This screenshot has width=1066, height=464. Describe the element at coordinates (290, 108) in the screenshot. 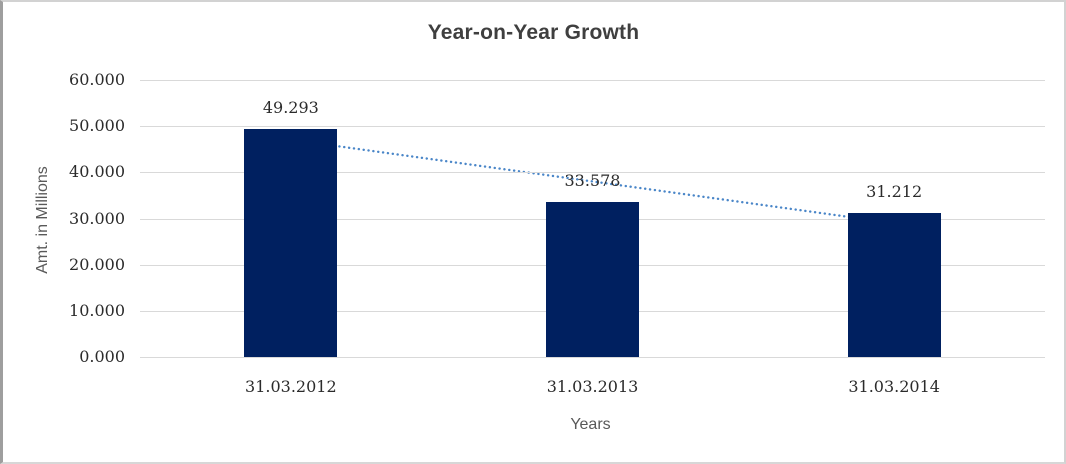

I see `bar-value-label: 49.293` at that location.